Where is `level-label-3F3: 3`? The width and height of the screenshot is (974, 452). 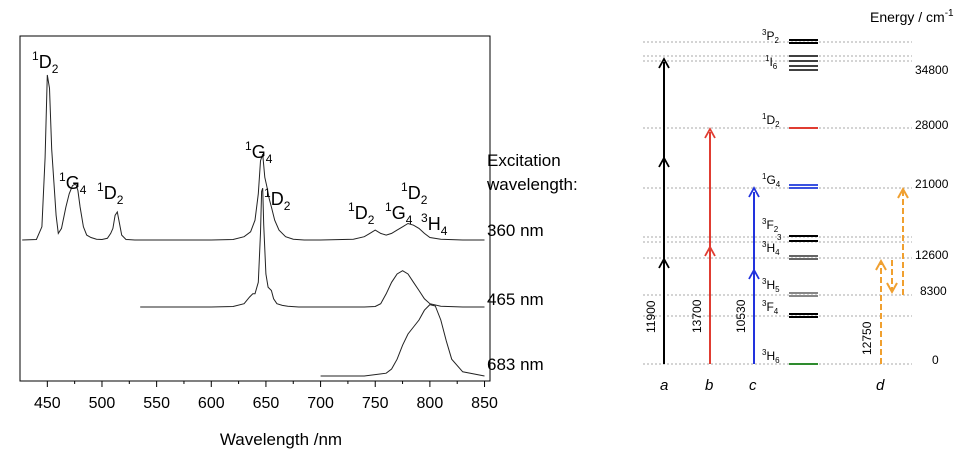
level-label-3F3: 3 is located at coordinates (779, 237).